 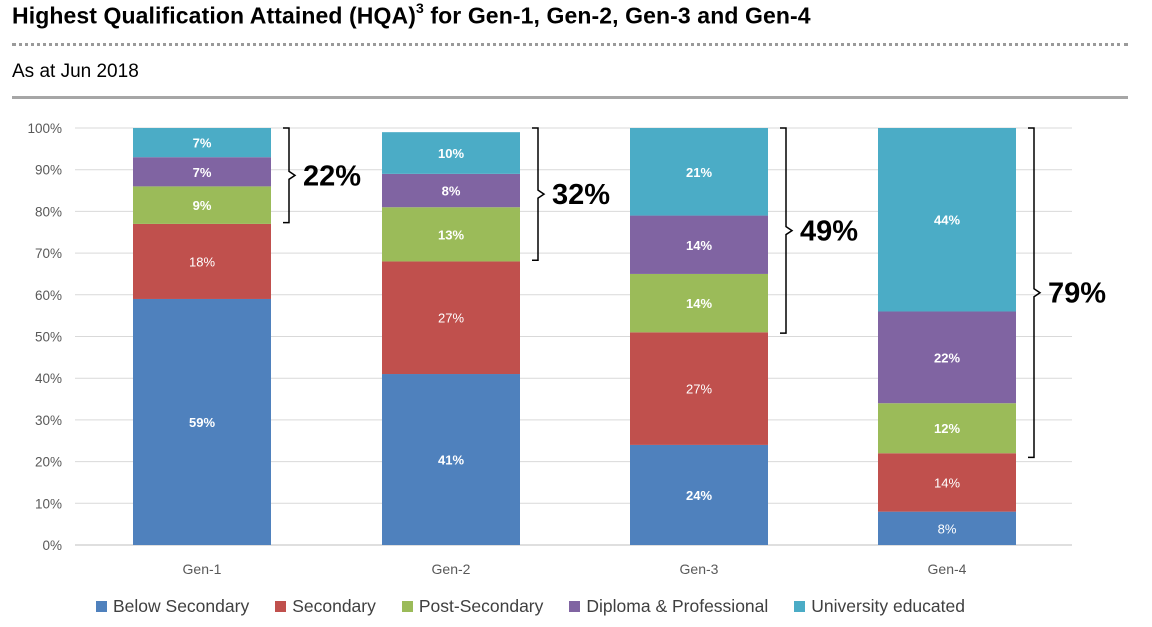 What do you see at coordinates (48, 337) in the screenshot?
I see `y-tick-label: 50%` at bounding box center [48, 337].